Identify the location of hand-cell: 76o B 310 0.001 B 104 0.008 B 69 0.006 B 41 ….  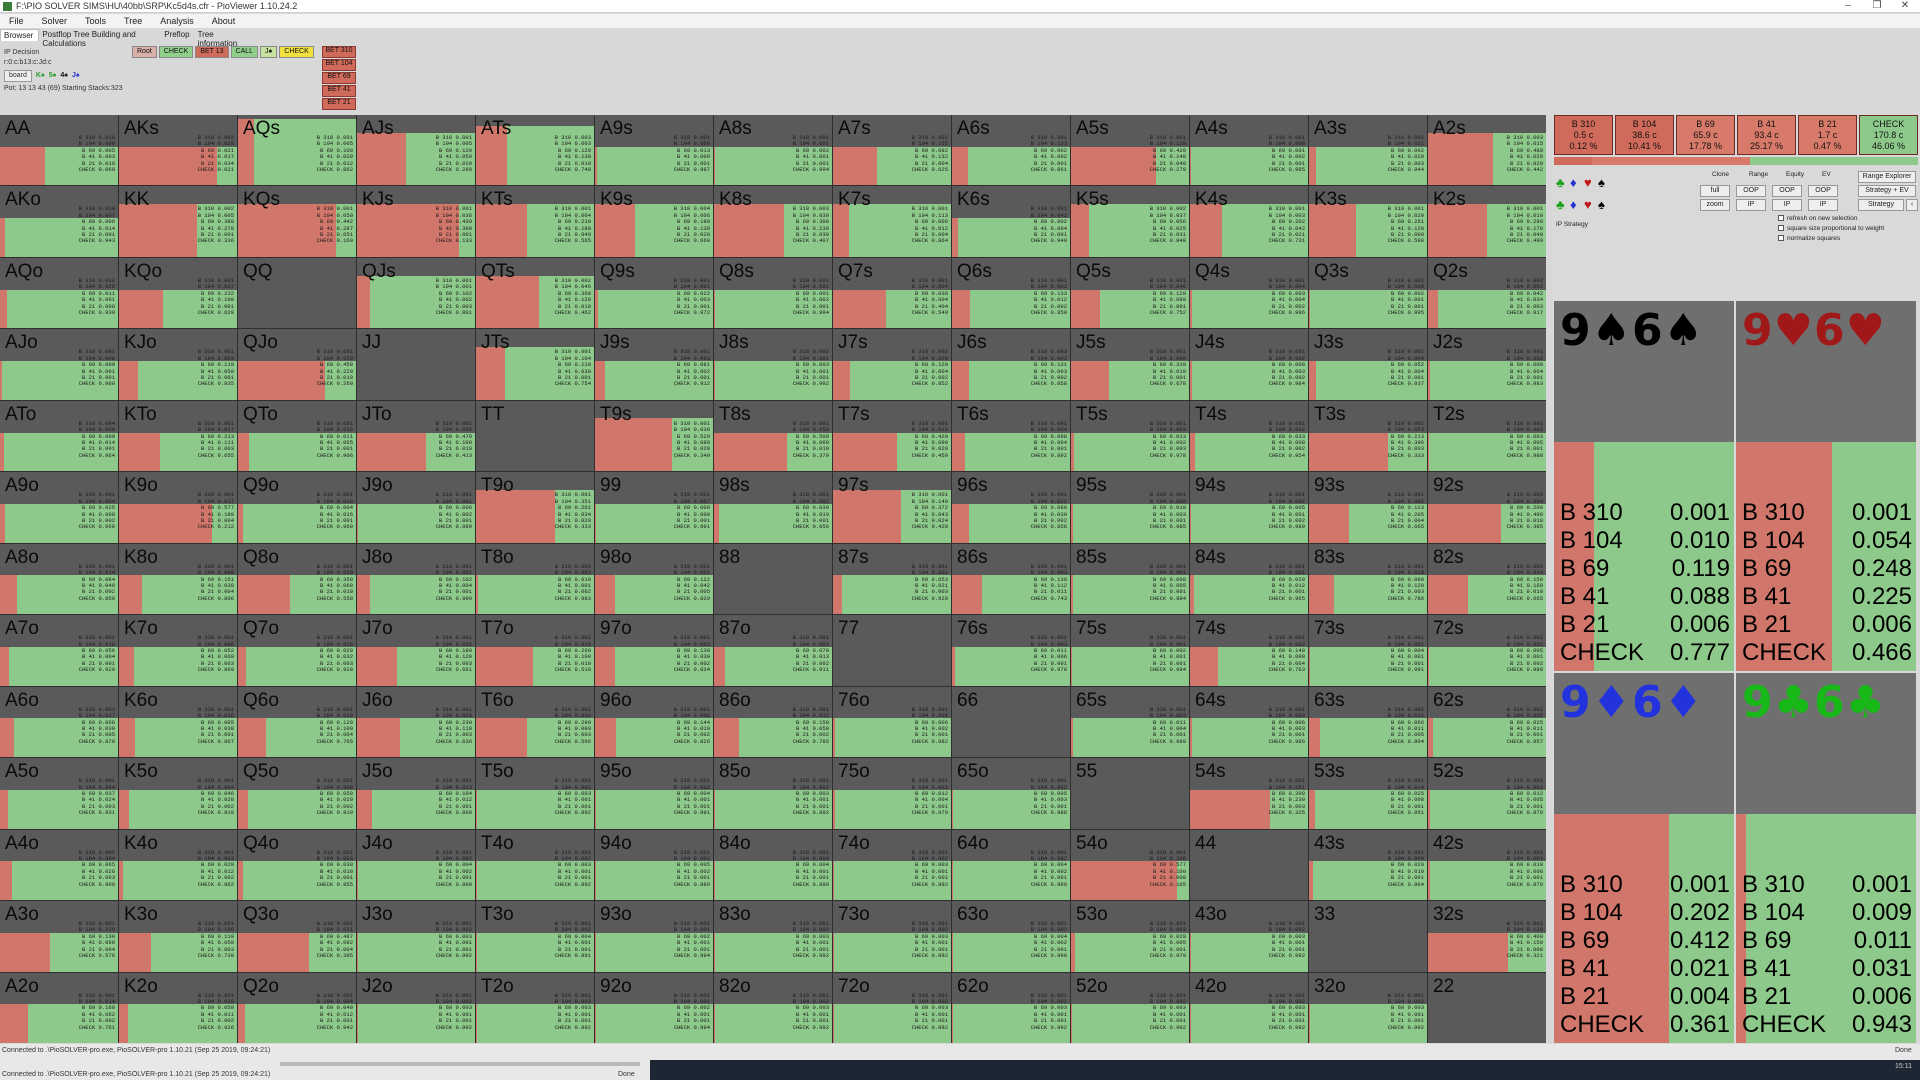
(892, 722).